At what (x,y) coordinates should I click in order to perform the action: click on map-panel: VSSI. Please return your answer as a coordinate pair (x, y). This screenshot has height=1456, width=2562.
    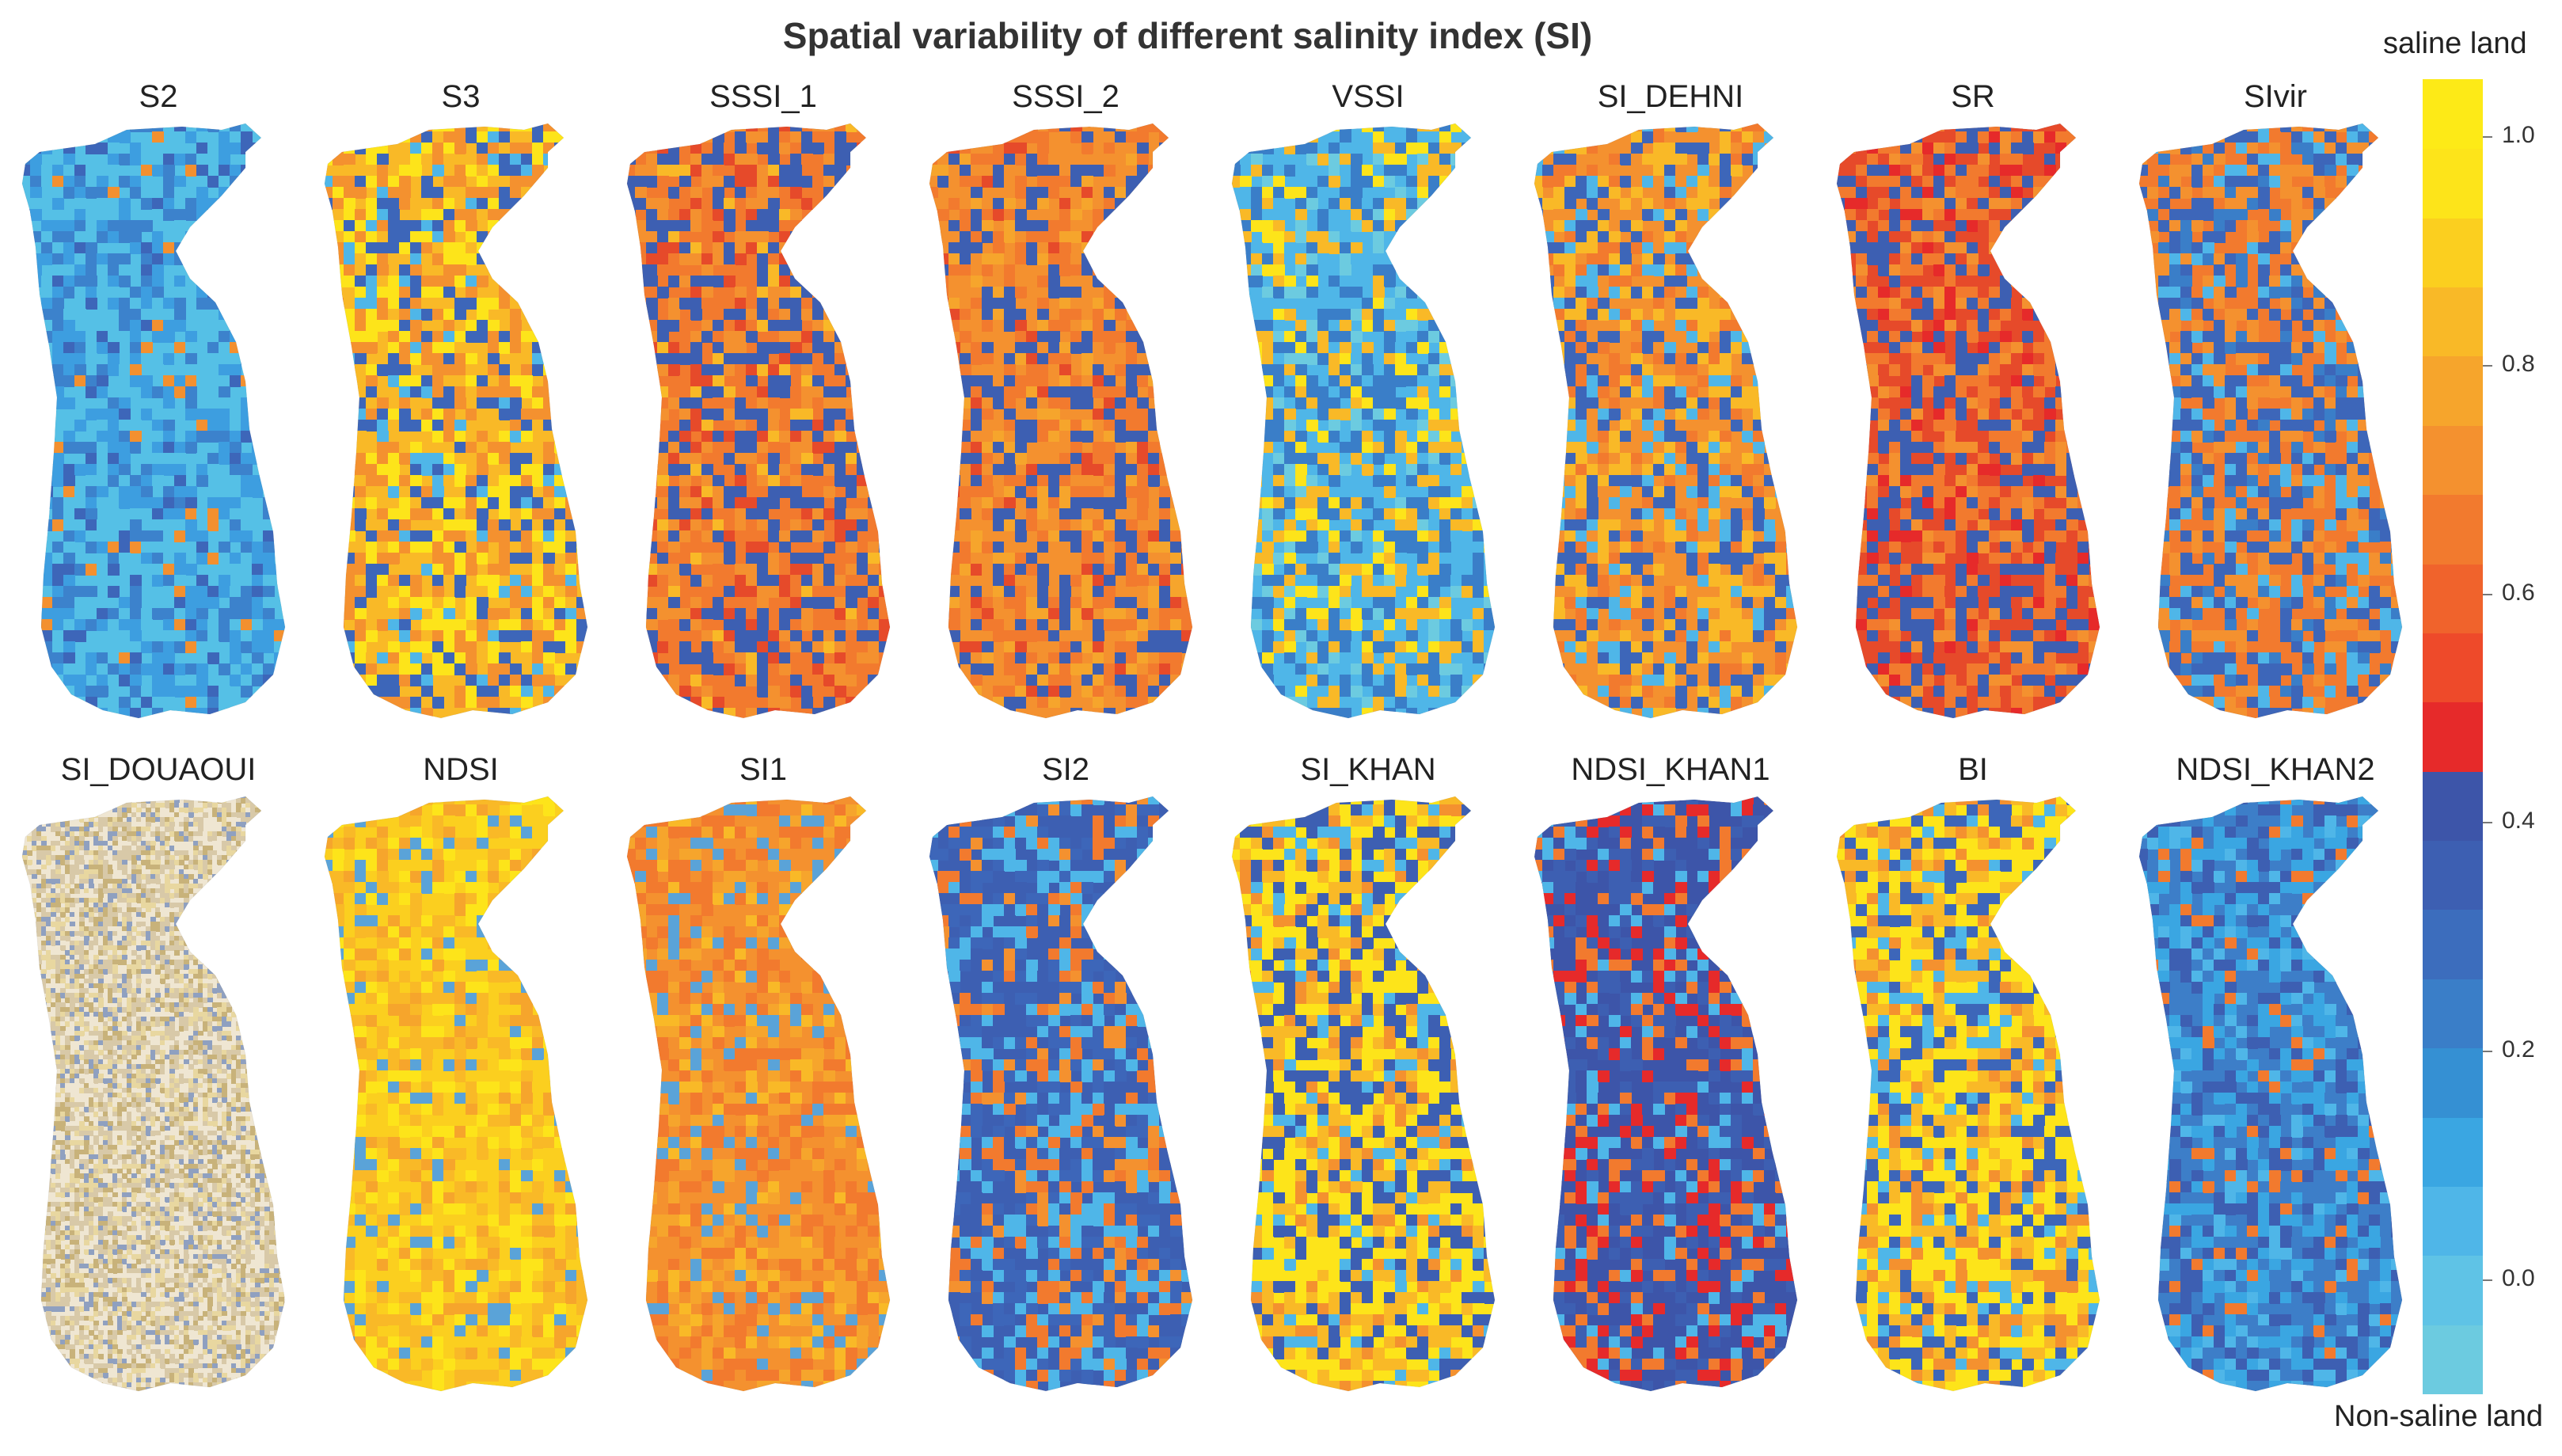
    Looking at the image, I should click on (1368, 427).